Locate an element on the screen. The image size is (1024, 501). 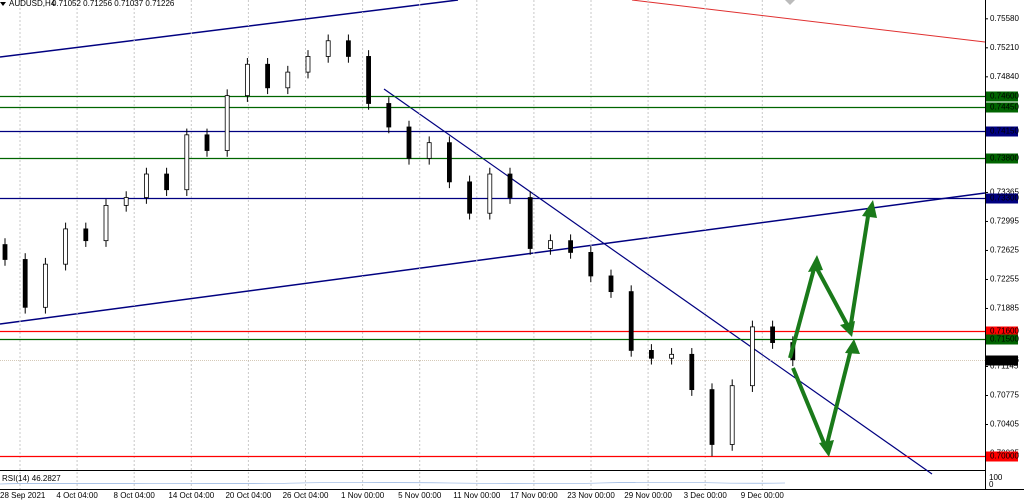
x-tick-label: 26 Oct 04:00 is located at coordinates (306, 495).